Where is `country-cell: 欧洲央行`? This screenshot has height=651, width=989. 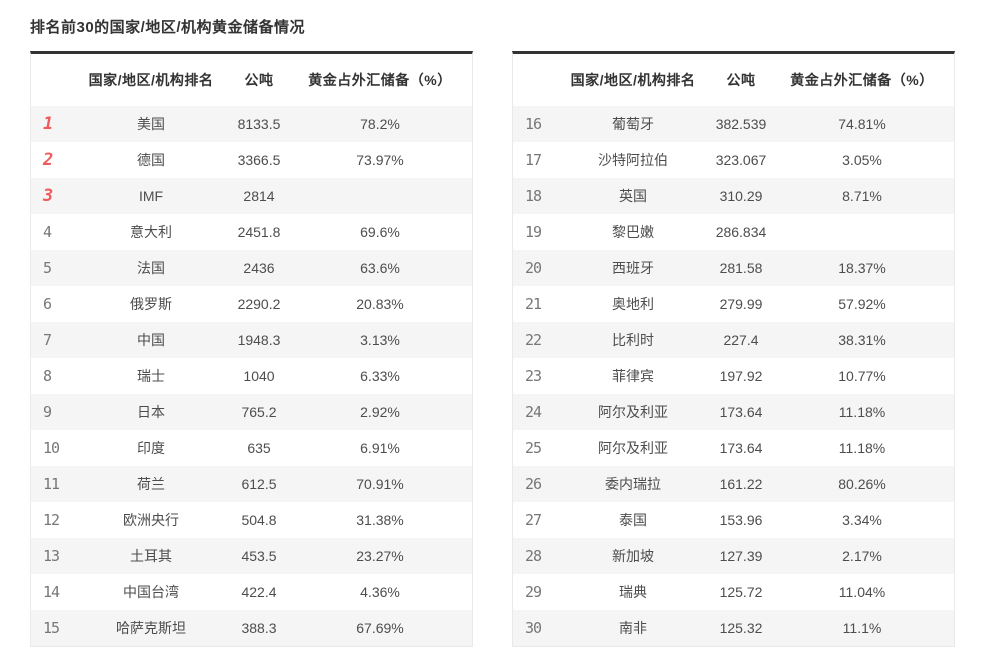 country-cell: 欧洲央行 is located at coordinates (151, 520).